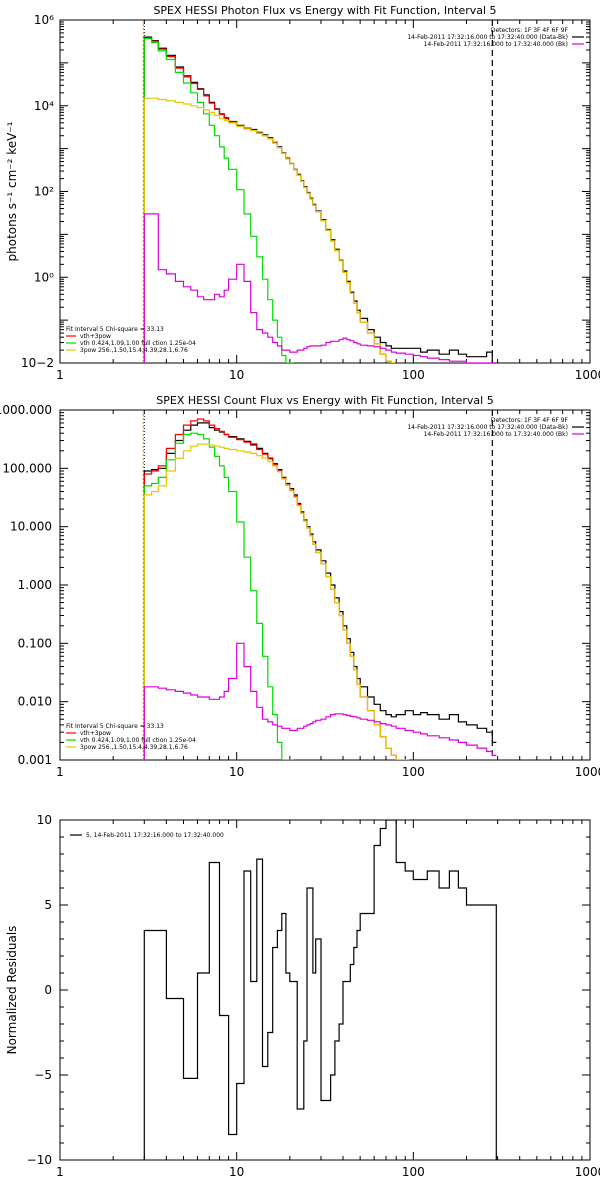  Describe the element at coordinates (44, 820) in the screenshot. I see `y-tick-label: 10` at that location.